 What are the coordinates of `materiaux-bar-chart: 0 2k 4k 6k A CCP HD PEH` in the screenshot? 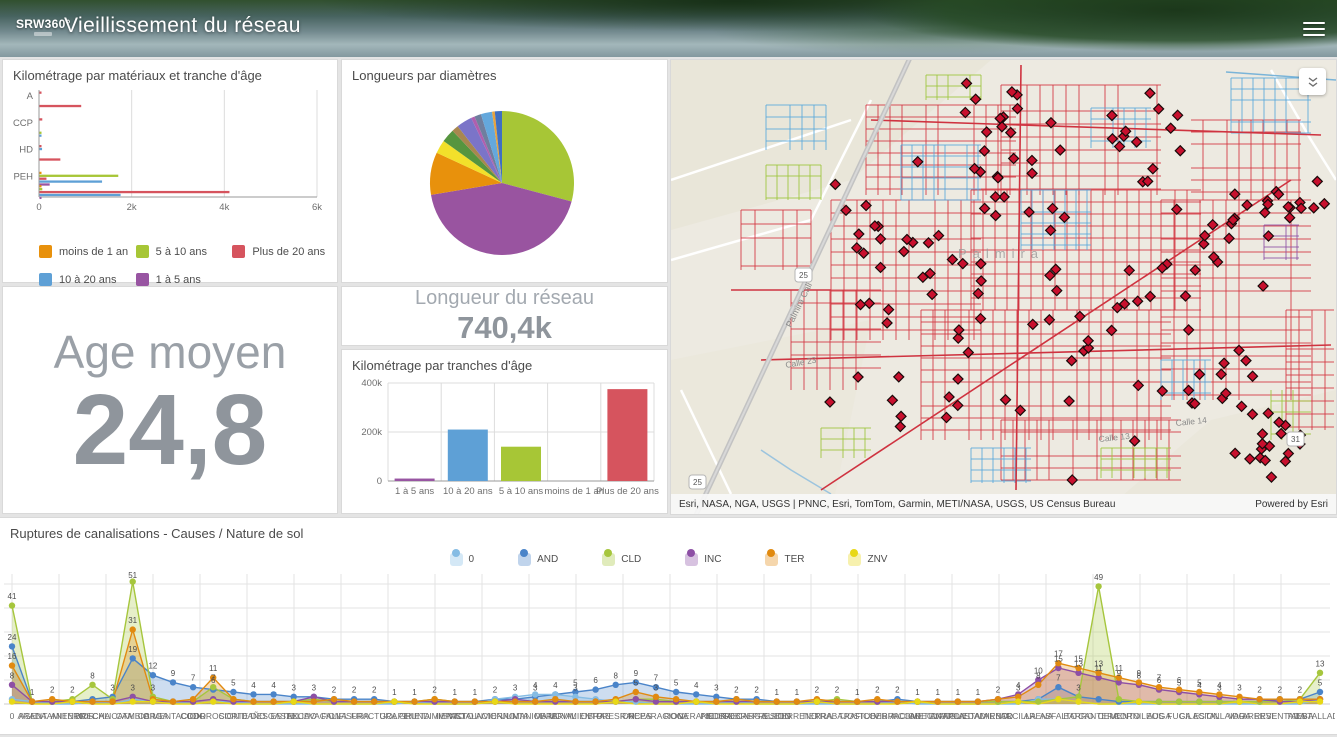 It's located at (163, 157).